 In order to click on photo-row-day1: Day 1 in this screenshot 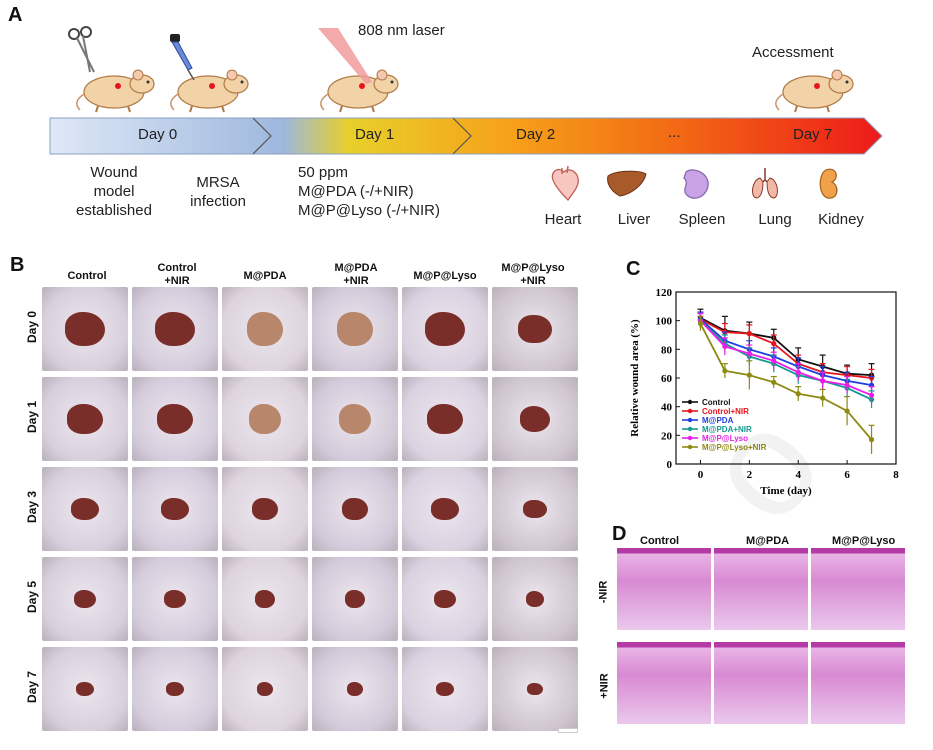, I will do `click(32, 417)`.